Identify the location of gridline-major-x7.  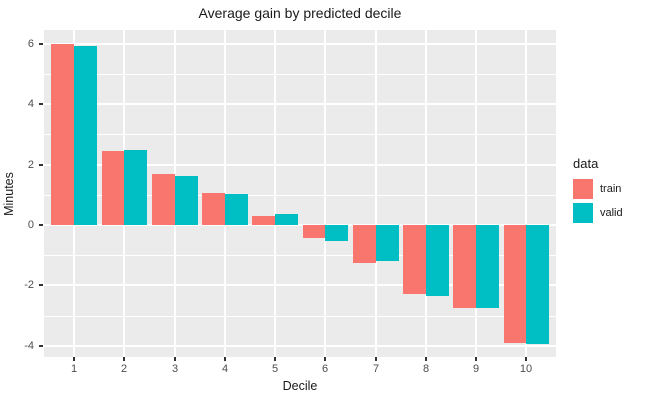
(376, 193).